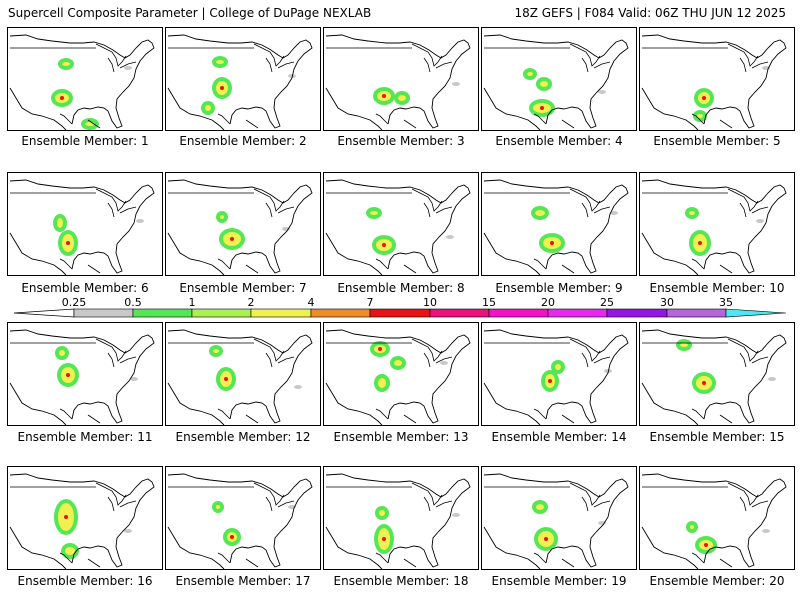  Describe the element at coordinates (726, 302) in the screenshot. I see `colorbar-tick-label: 35` at that location.